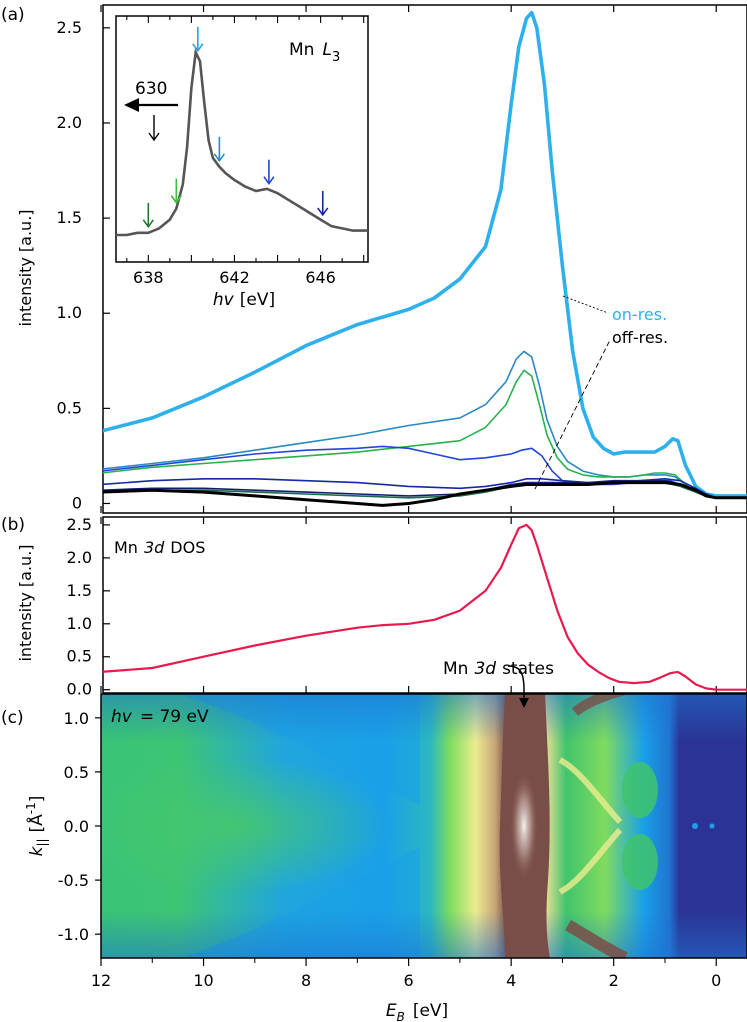 This screenshot has height=1022, width=747. What do you see at coordinates (269, 181) in the screenshot?
I see `inset-arrow-5-head` at bounding box center [269, 181].